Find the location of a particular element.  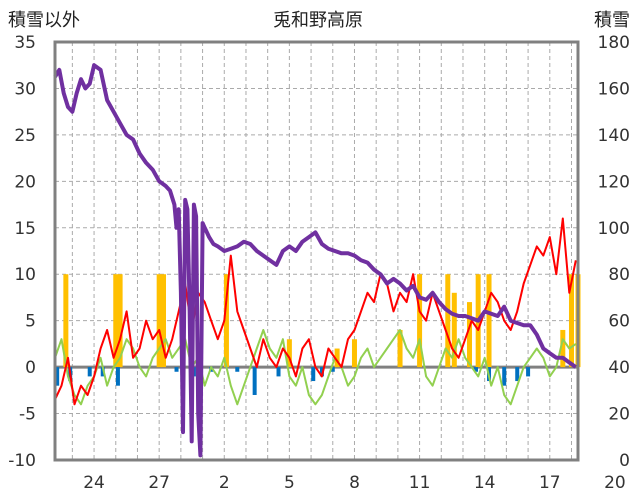

y2-tick-label: 120 is located at coordinates (614, 182).